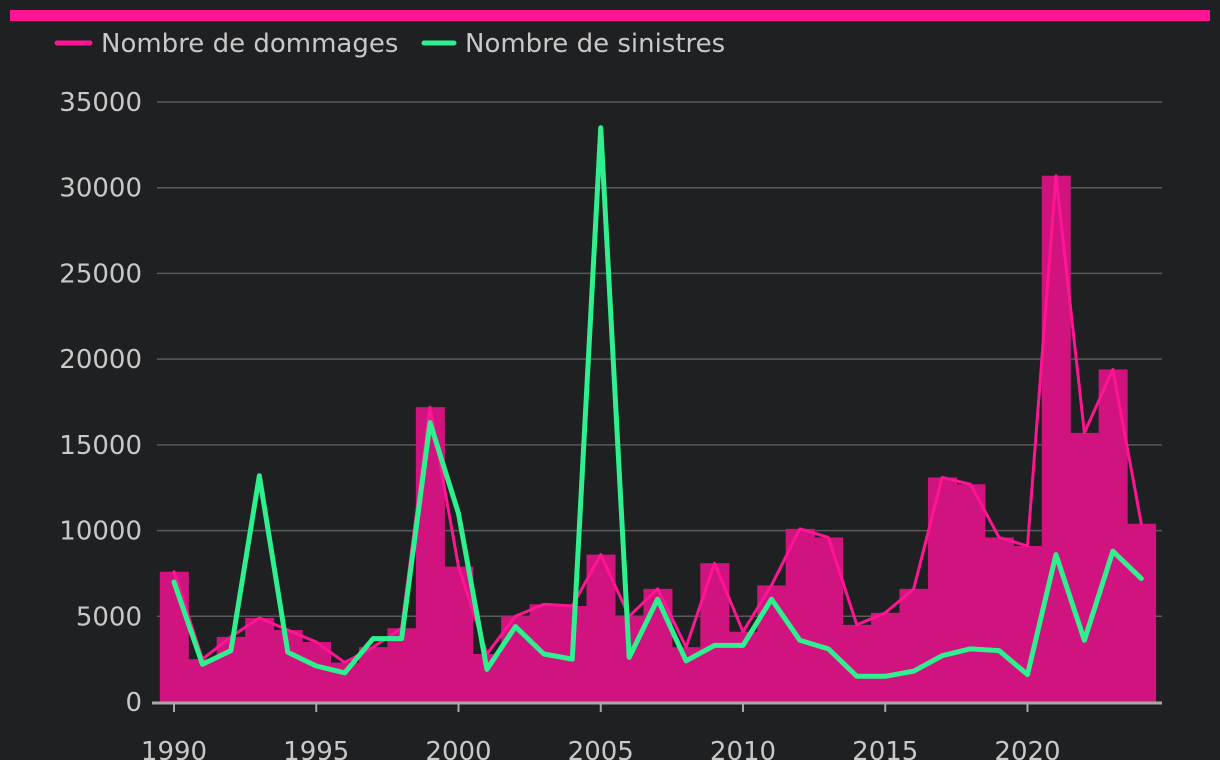 This screenshot has width=1220, height=760. I want to click on point-sinistres-1996, so click(345, 673).